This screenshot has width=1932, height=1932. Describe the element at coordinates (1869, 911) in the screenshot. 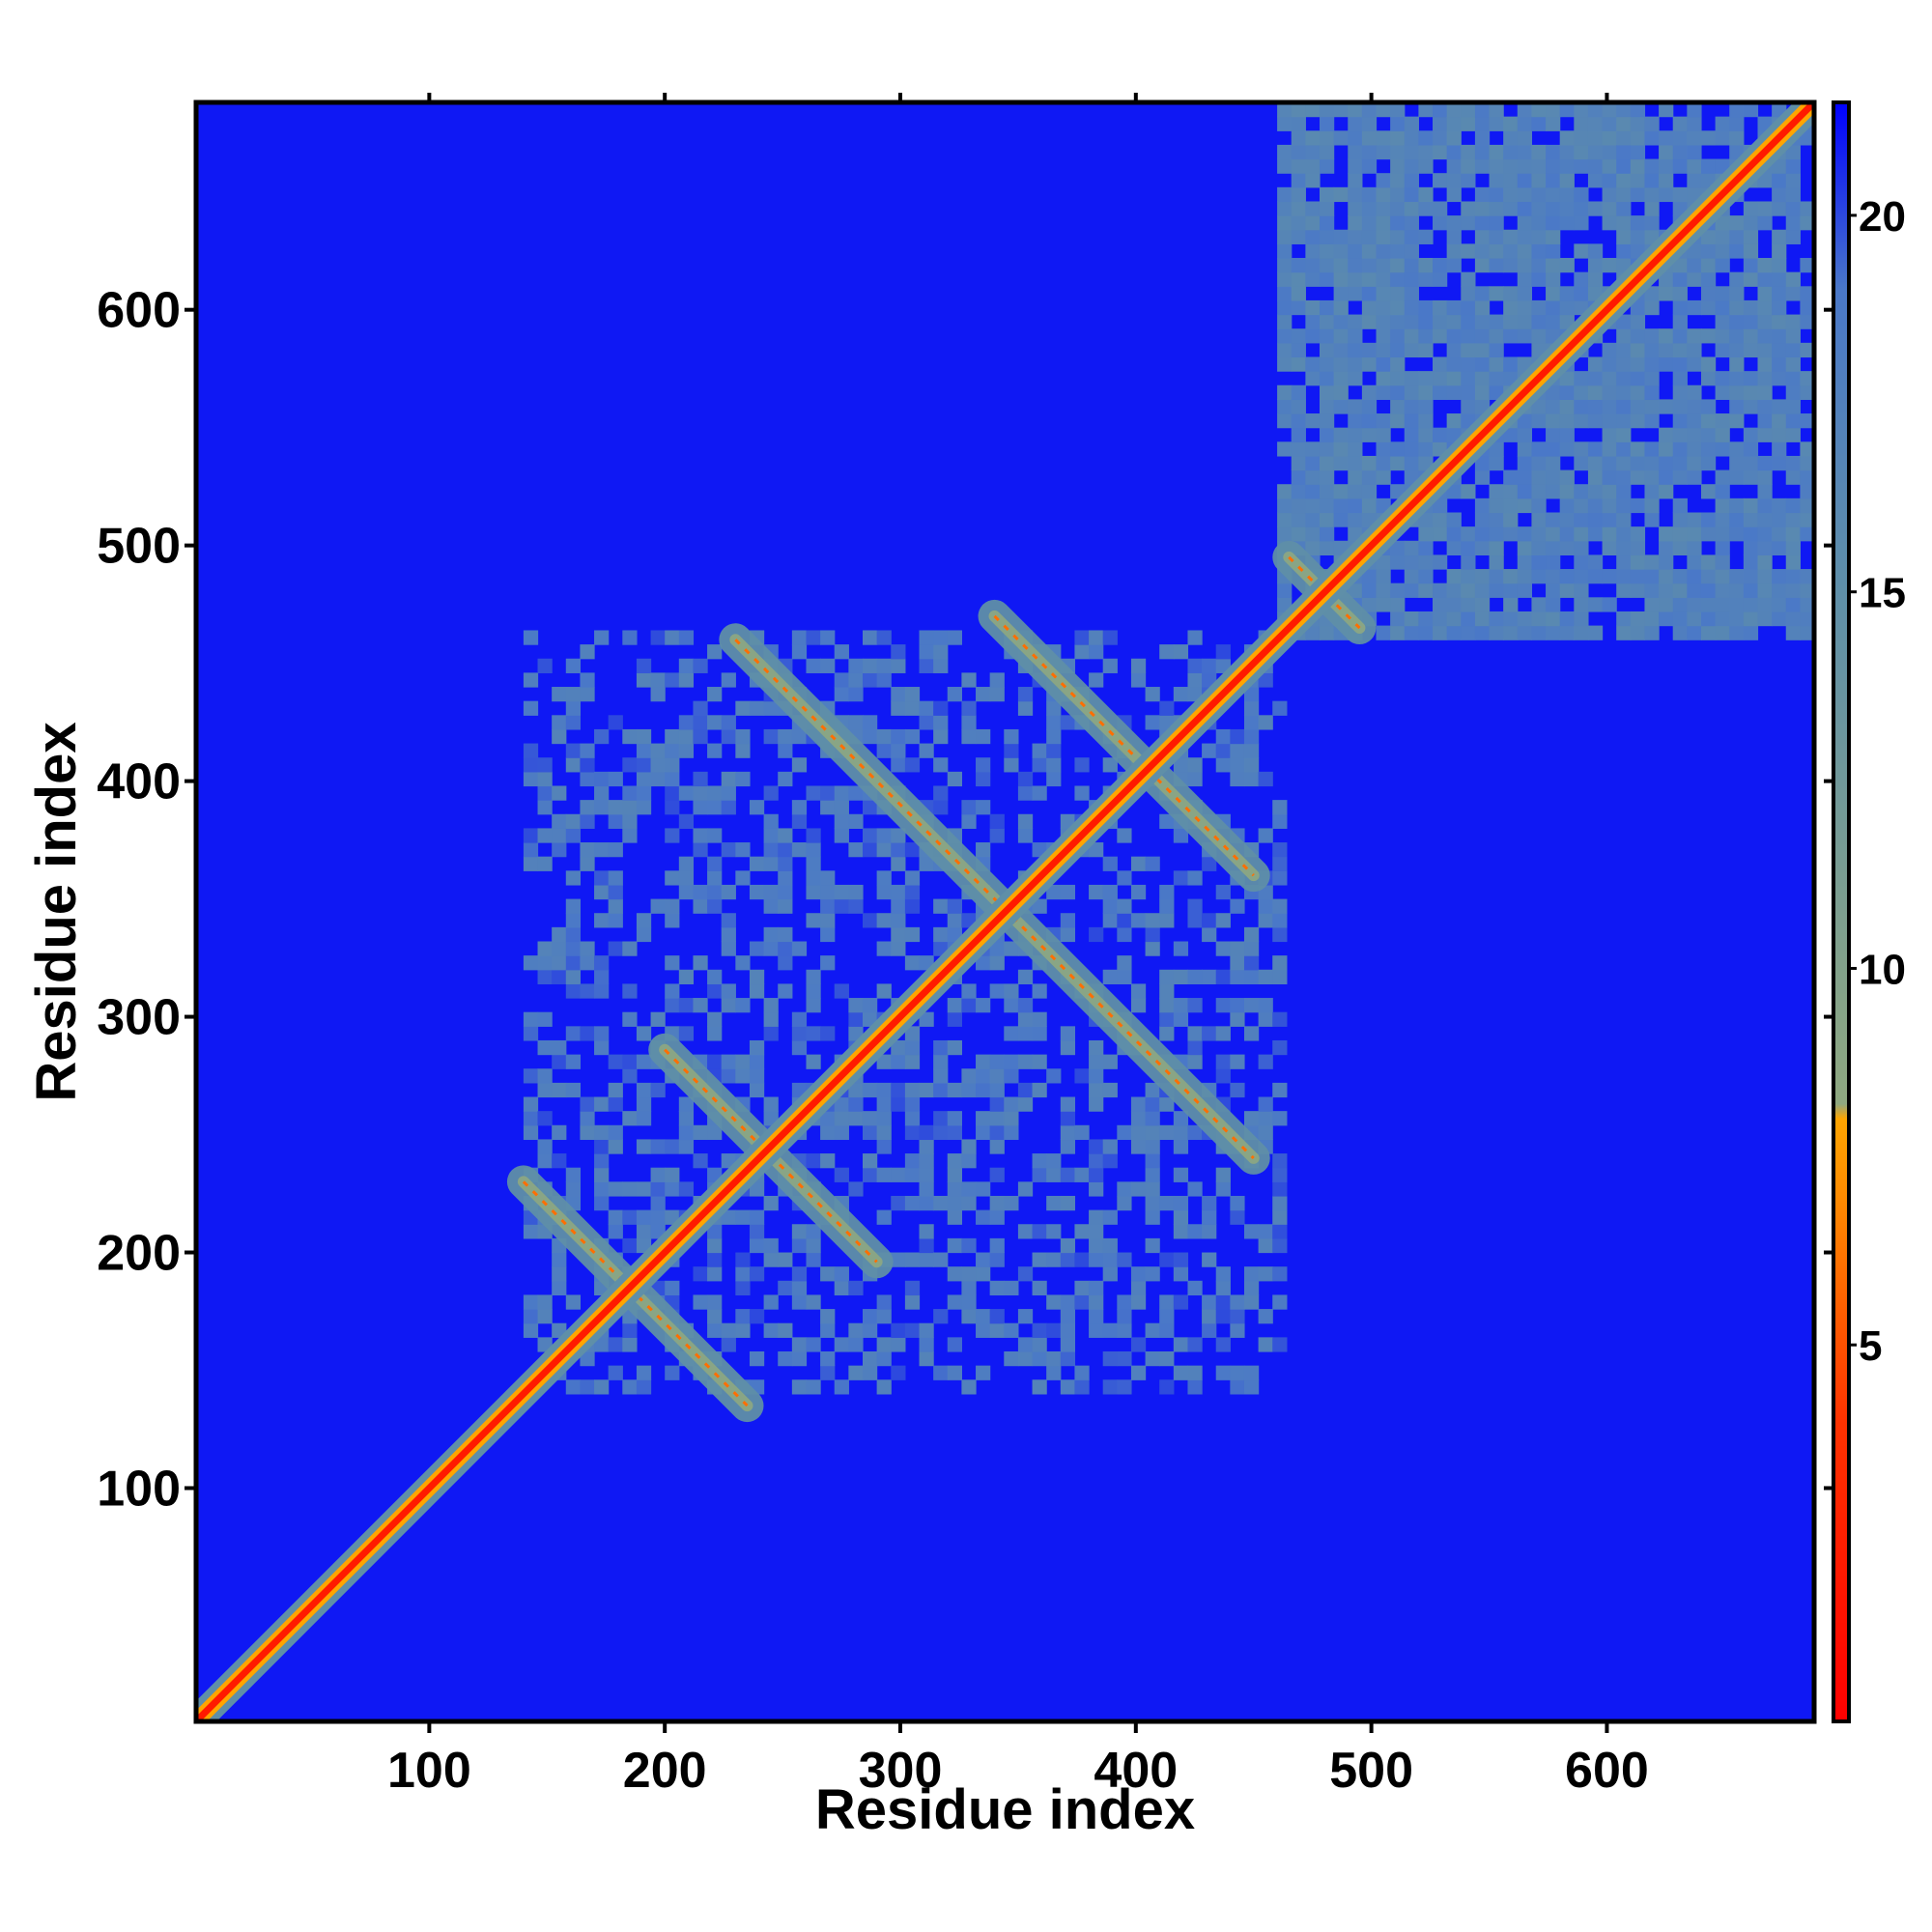

I see `colorbar: 5 10 15 20` at that location.